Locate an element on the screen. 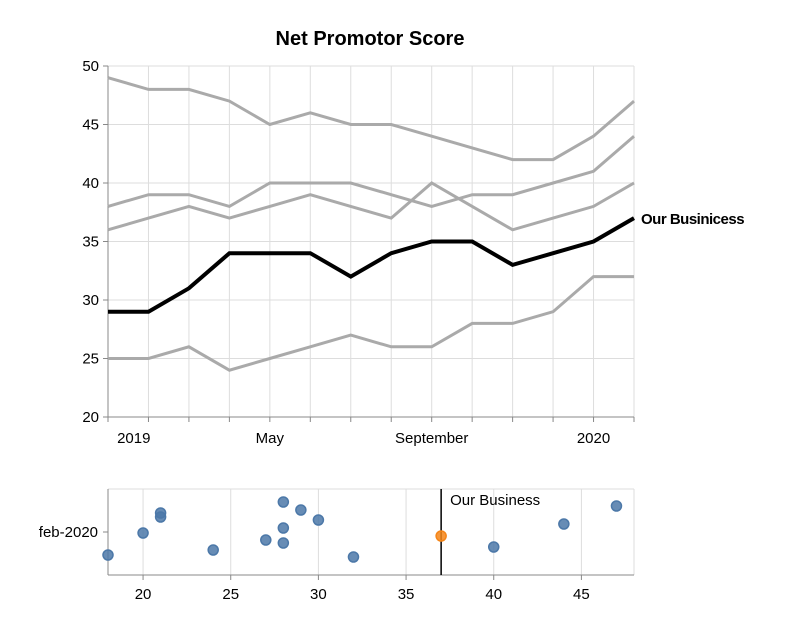  y-tick-label: 50 is located at coordinates (90, 66).